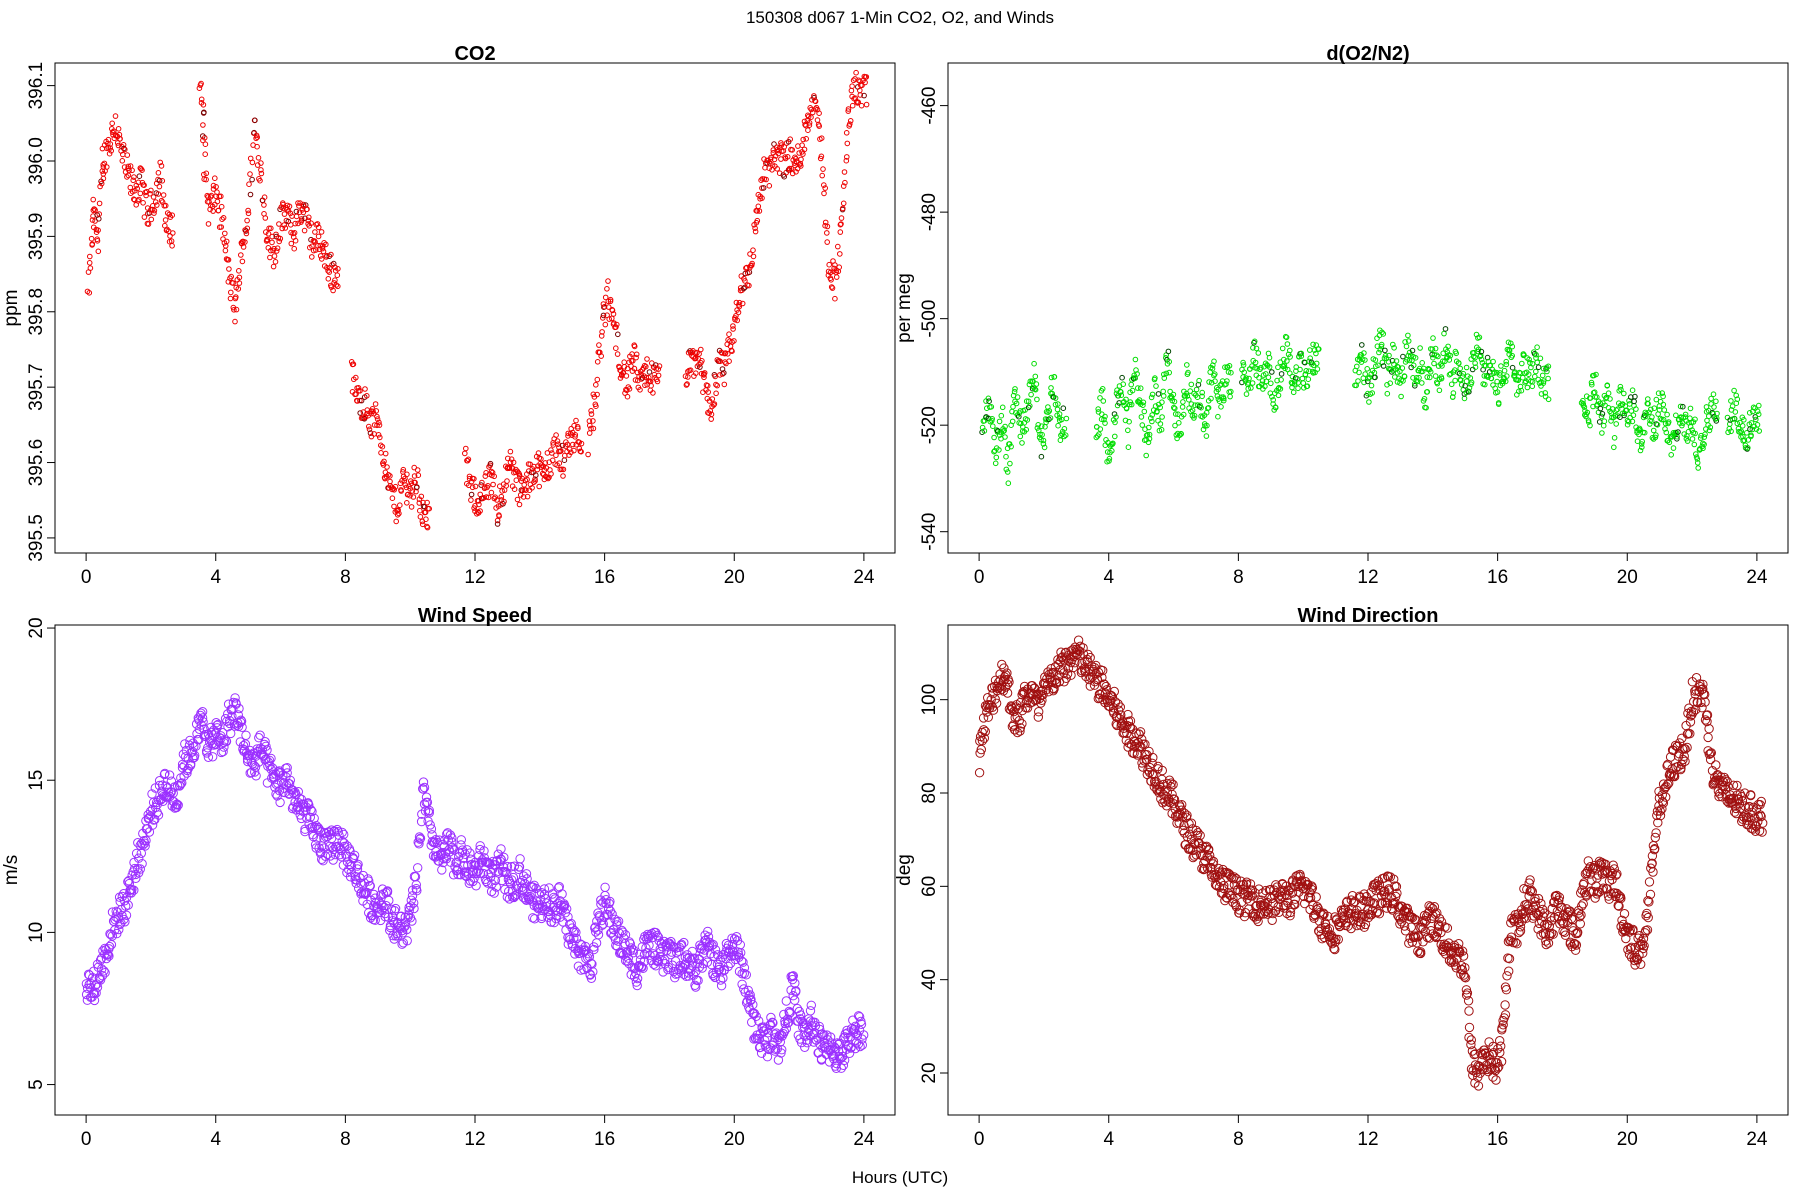  I want to click on x-tick-label: 4, so click(215, 577).